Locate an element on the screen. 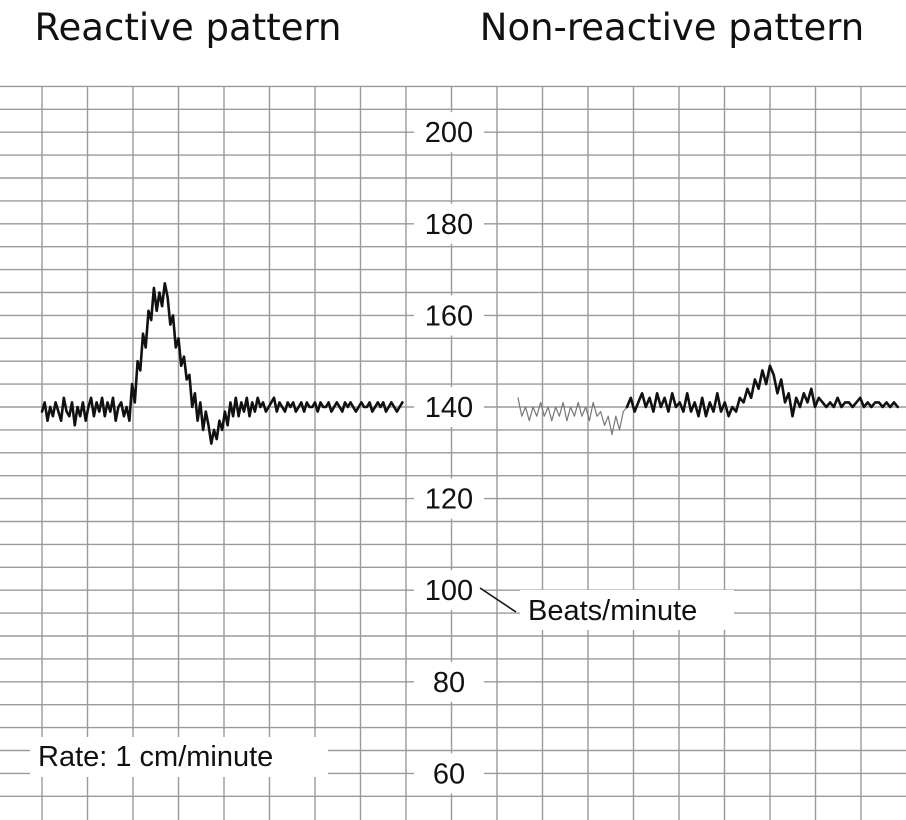 Image resolution: width=906 pixels, height=820 pixels. reactive-pattern-title: Reactive pattern is located at coordinates (188, 27).